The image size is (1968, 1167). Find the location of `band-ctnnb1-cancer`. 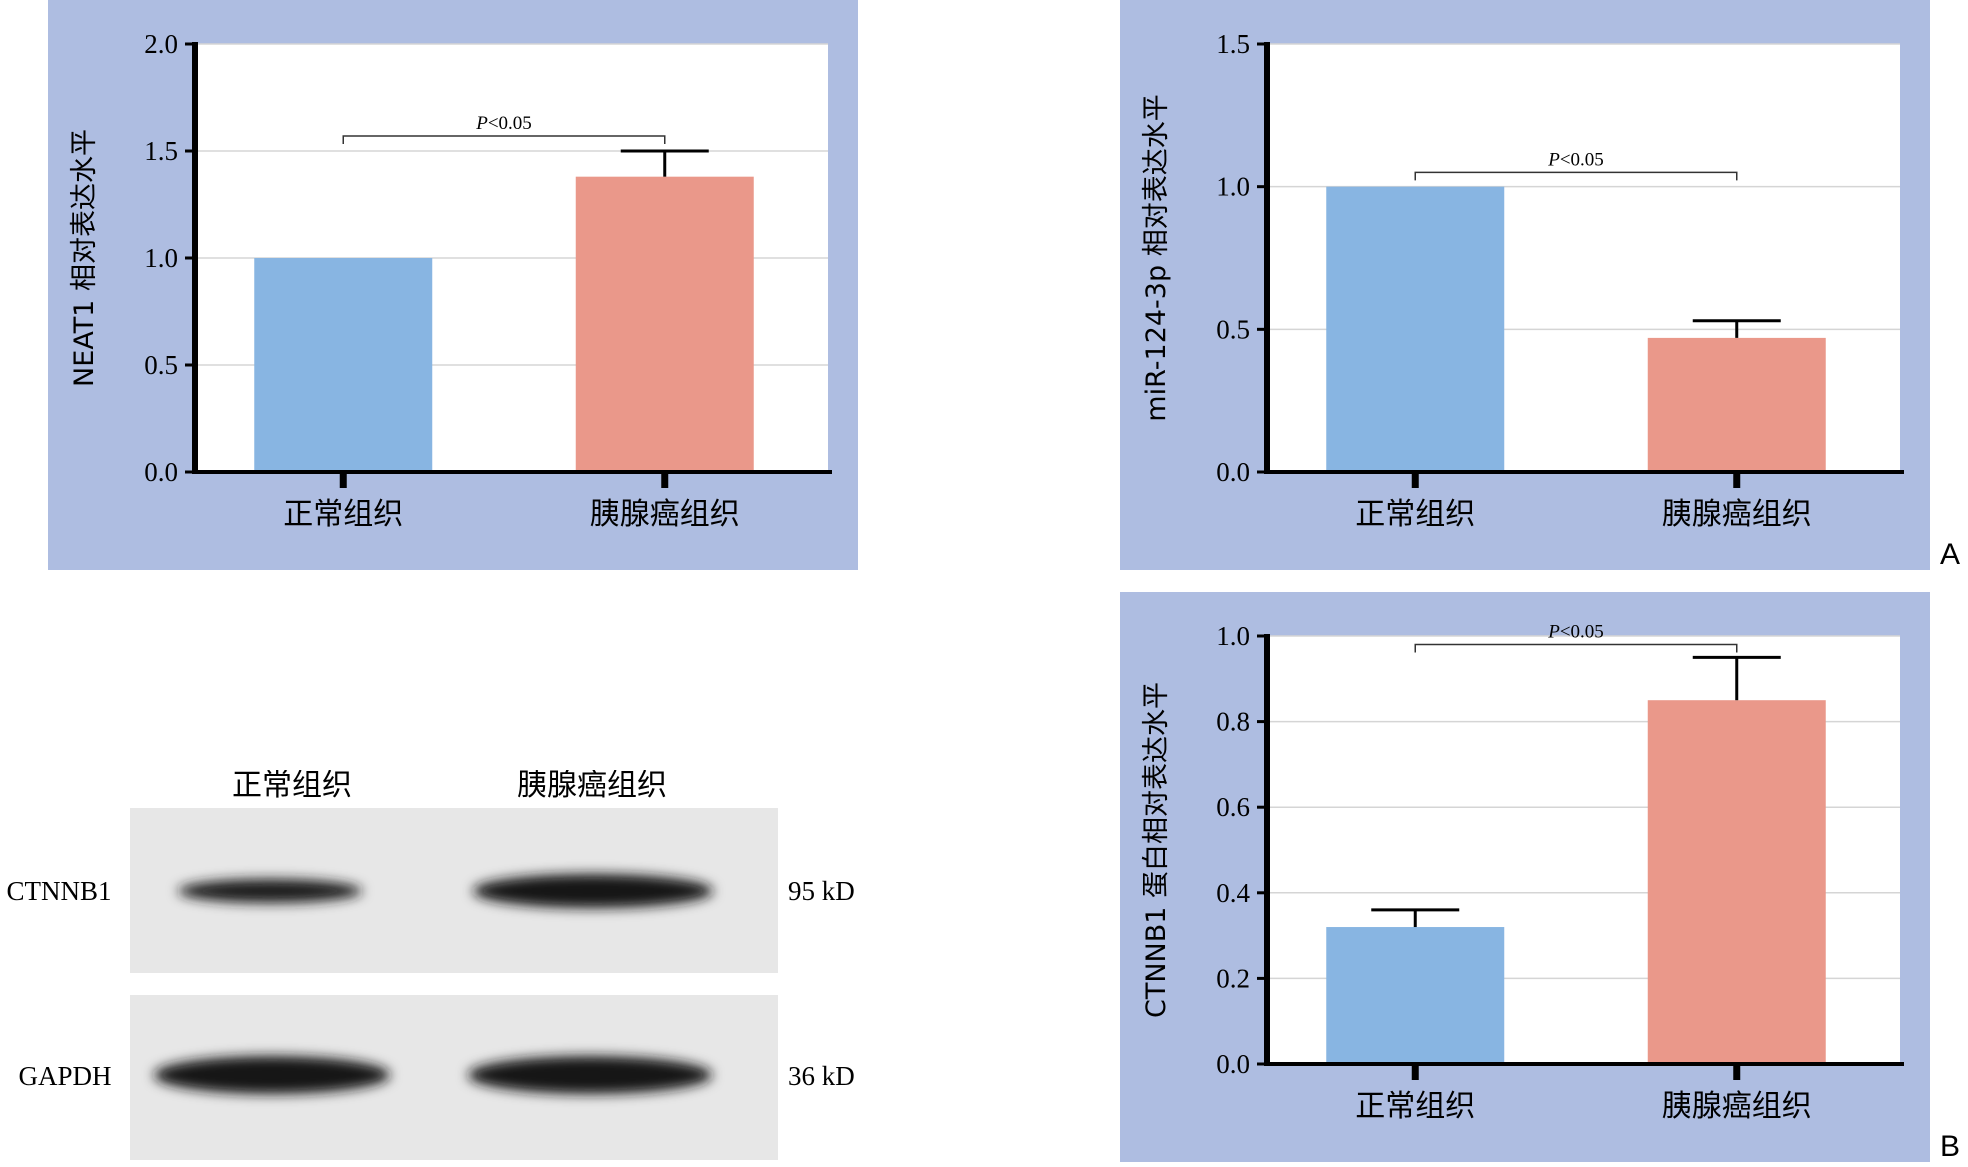

band-ctnnb1-cancer is located at coordinates (593, 891).